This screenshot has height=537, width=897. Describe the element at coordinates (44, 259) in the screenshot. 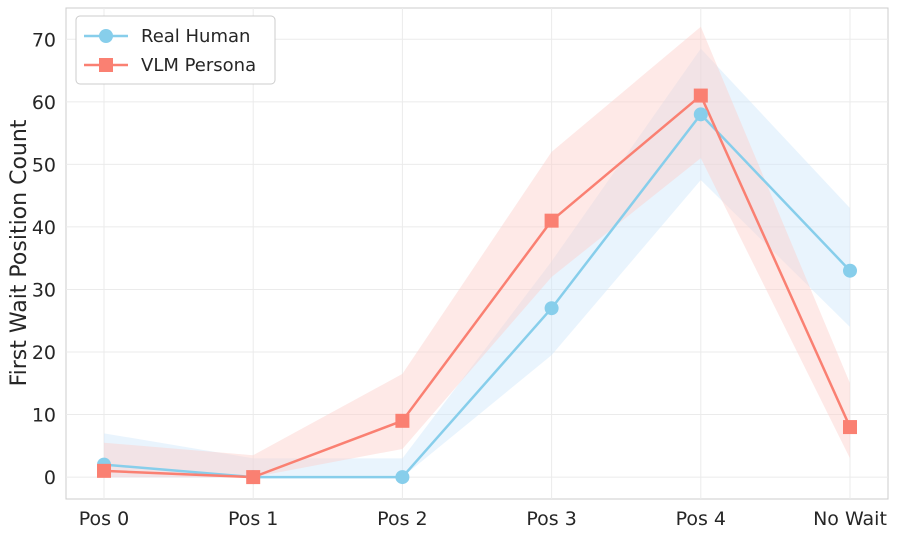

I see `y-tick-labels: 0 10 20 30 40 50 60 70` at that location.